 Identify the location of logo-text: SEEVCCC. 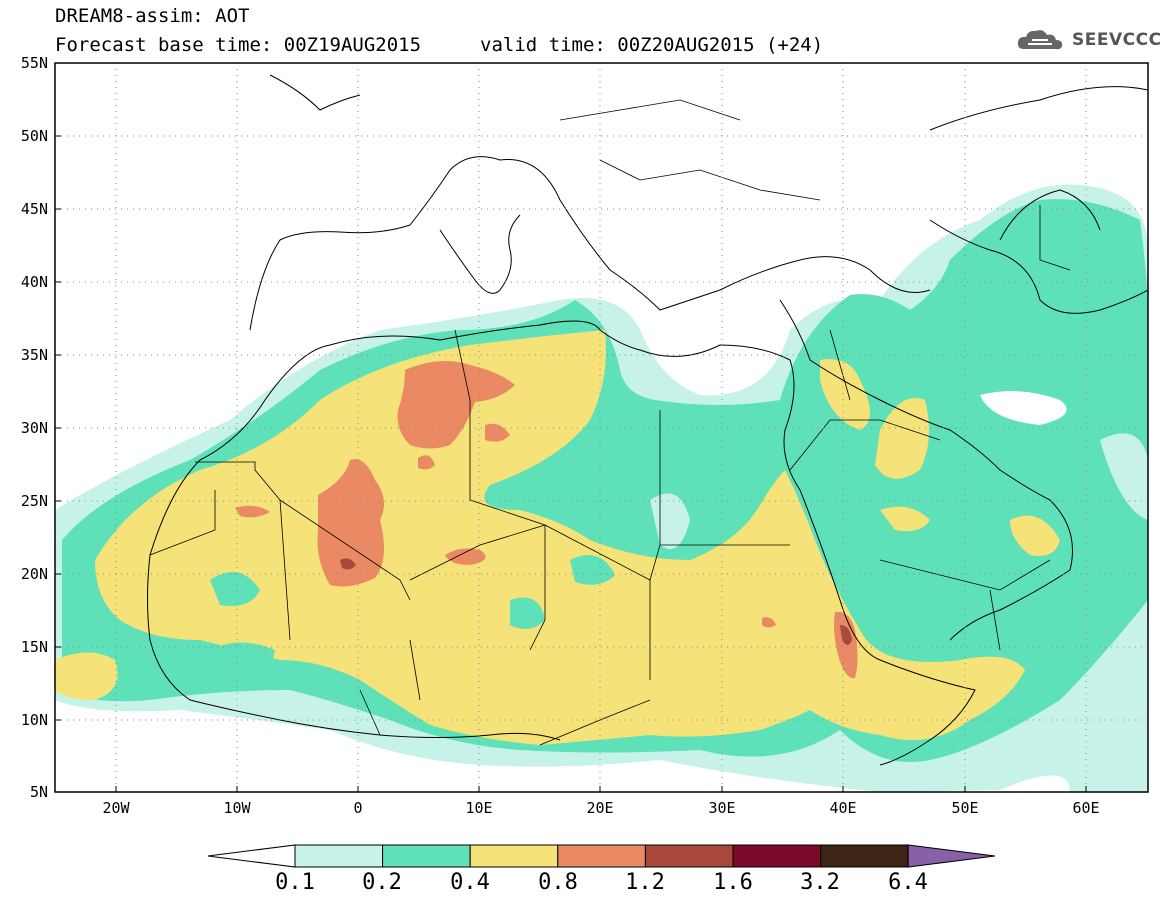
(1117, 40).